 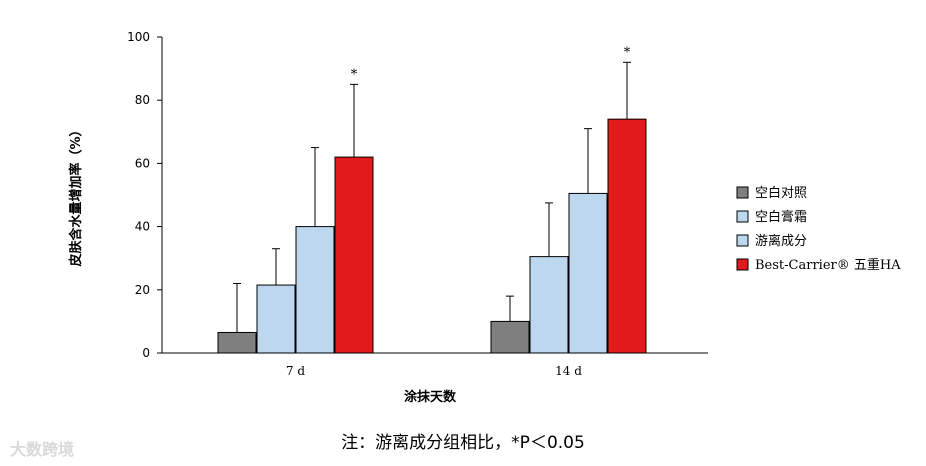 What do you see at coordinates (781, 241) in the screenshot?
I see `legend-label: 游离成分` at bounding box center [781, 241].